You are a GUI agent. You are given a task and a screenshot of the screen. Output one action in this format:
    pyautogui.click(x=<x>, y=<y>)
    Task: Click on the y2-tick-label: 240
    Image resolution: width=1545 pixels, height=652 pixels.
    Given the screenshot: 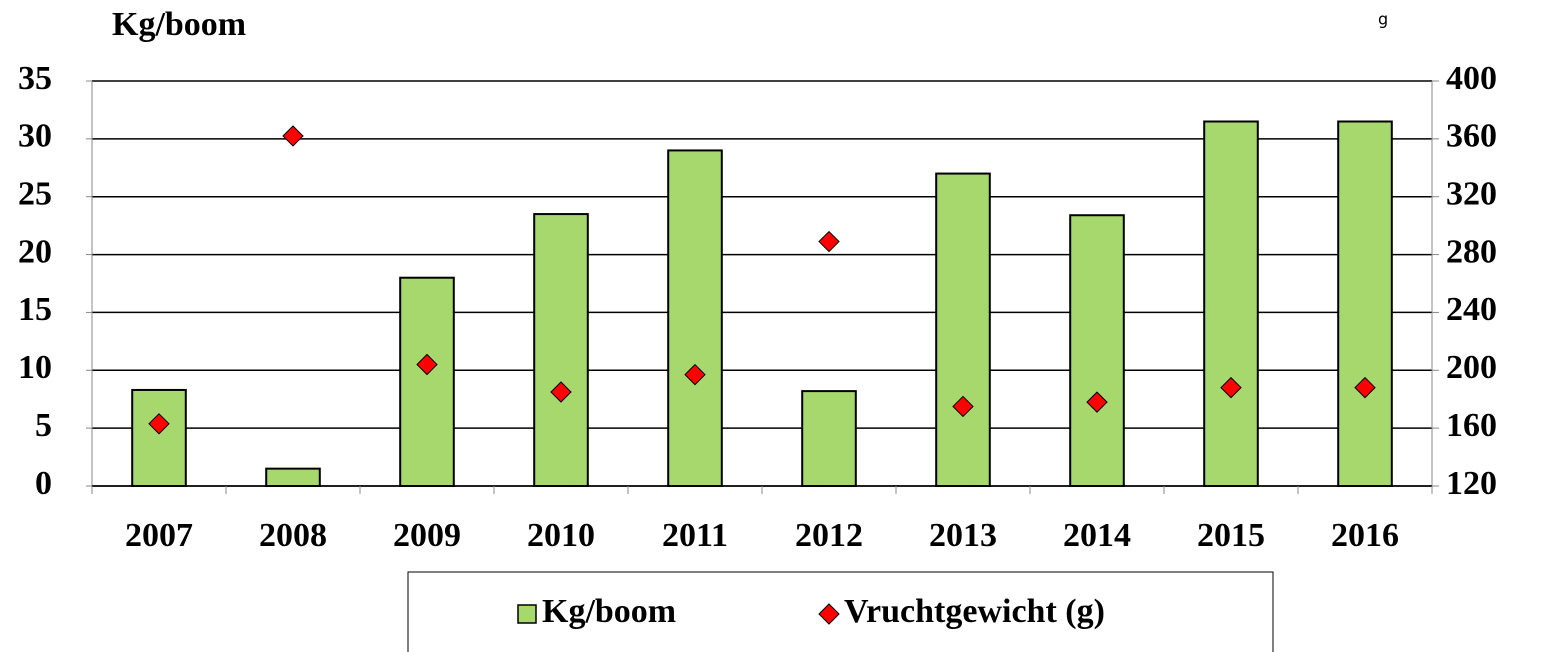 What is the action you would take?
    pyautogui.click(x=1471, y=309)
    